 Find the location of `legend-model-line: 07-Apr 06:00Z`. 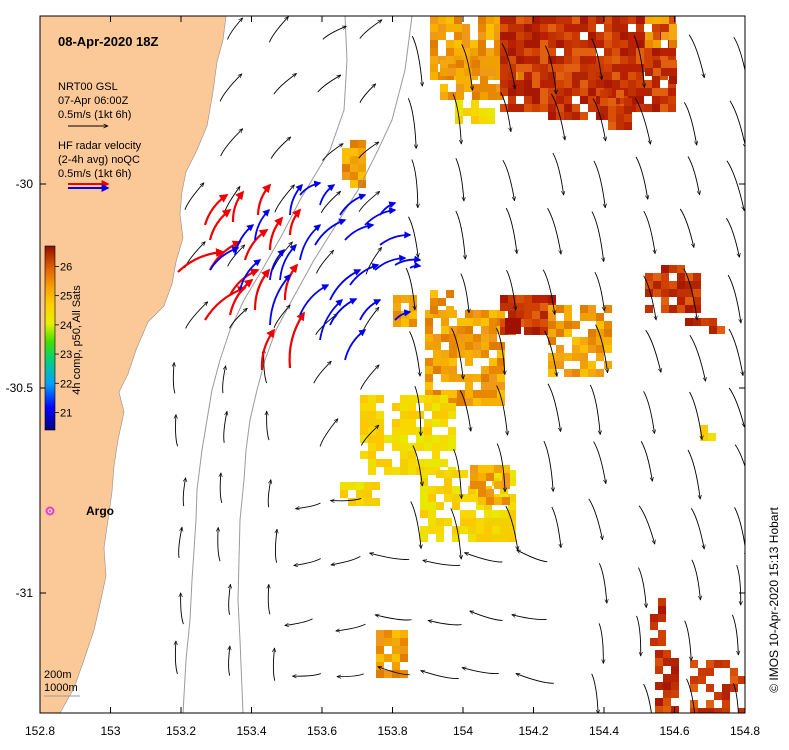

legend-model-line: 07-Apr 06:00Z is located at coordinates (93, 101).